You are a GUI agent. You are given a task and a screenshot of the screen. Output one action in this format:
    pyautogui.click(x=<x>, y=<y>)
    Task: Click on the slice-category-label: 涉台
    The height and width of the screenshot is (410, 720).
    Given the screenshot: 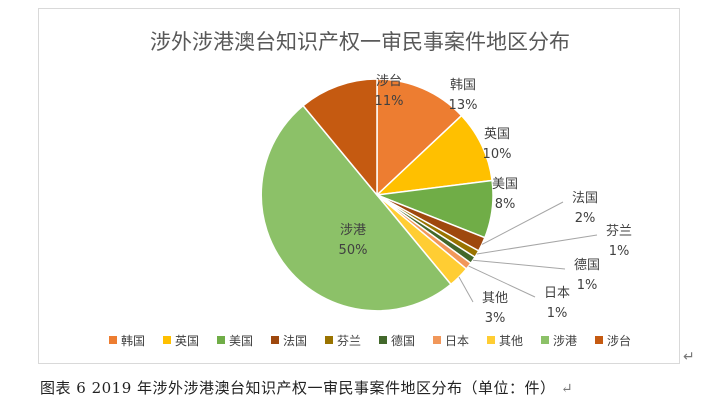 What is the action you would take?
    pyautogui.click(x=389, y=81)
    